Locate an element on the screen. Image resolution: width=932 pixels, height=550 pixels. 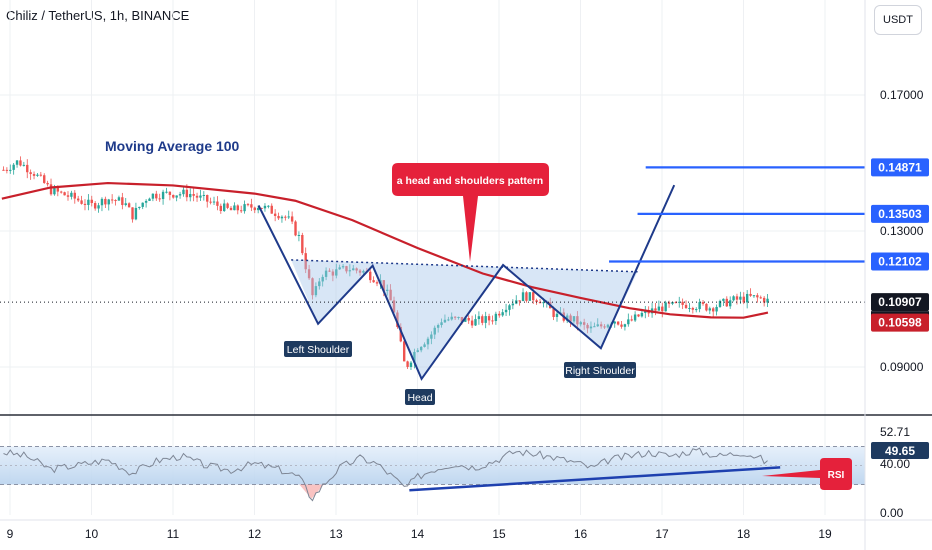
time-tick-label: 13 is located at coordinates (336, 534).